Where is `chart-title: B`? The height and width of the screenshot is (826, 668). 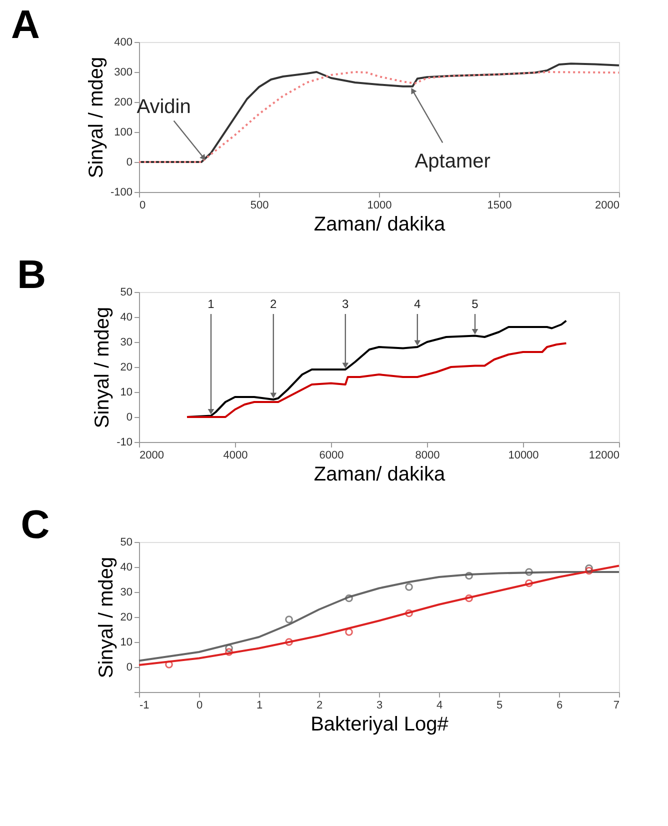 chart-title: B is located at coordinates (31, 275).